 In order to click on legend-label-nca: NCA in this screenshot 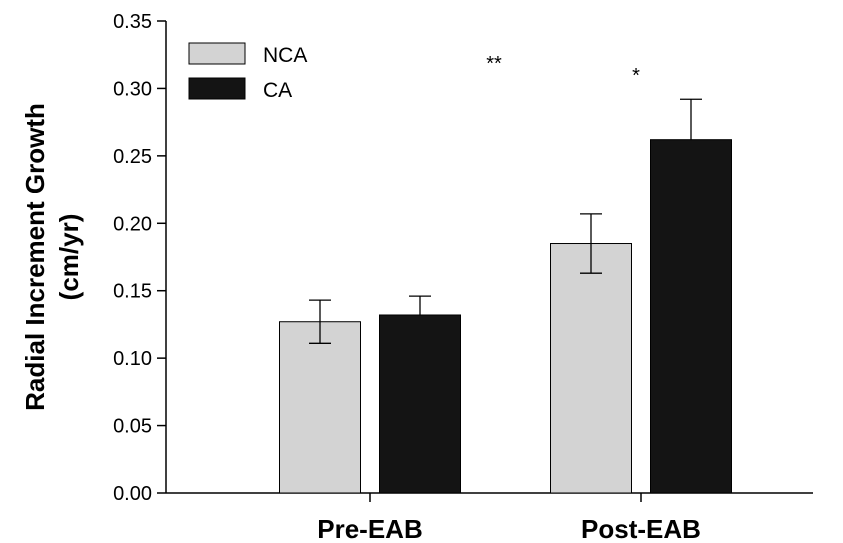, I will do `click(285, 55)`.